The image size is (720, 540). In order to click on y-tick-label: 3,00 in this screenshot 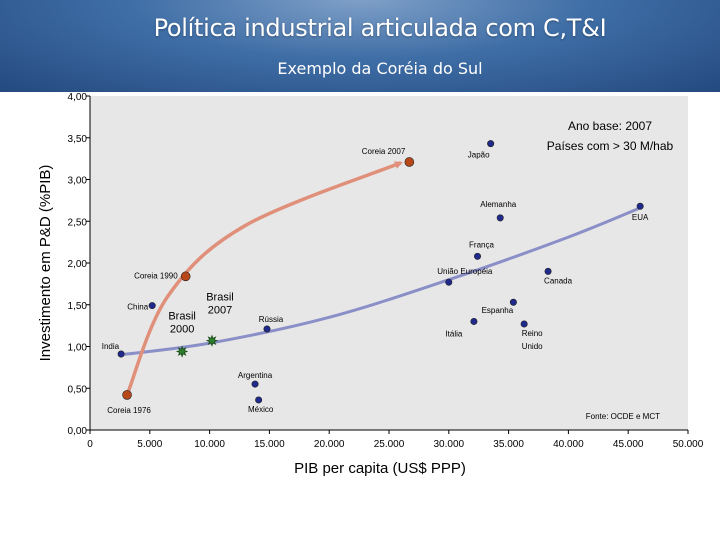, I will do `click(78, 181)`.